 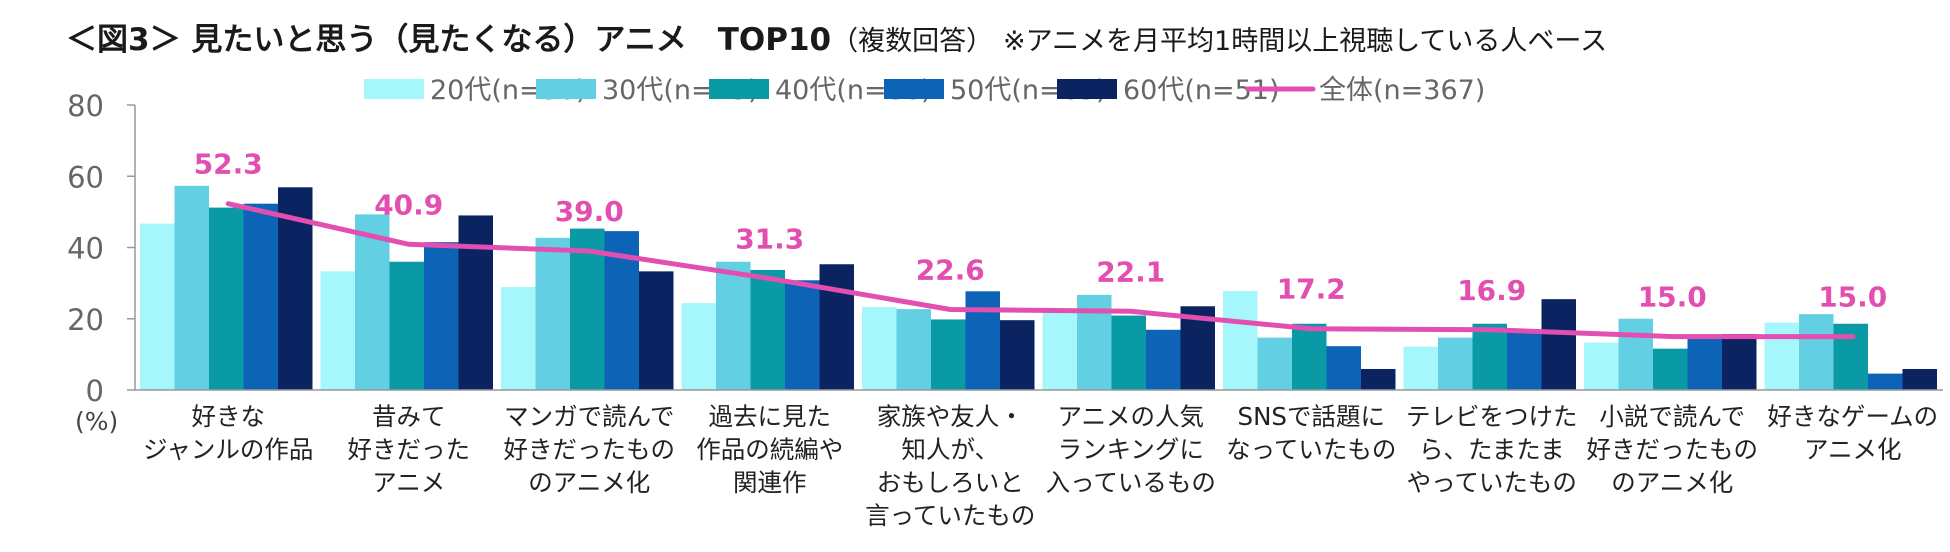 What do you see at coordinates (408, 204) in the screenshot?
I see `overall-data-label: 40.9` at bounding box center [408, 204].